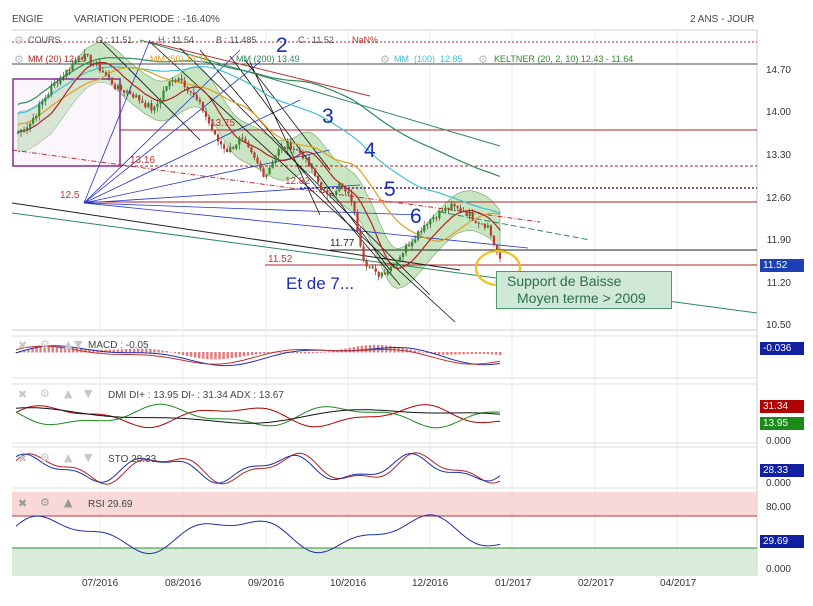 This screenshot has width=813, height=606. I want to click on rsi-up-icon: ▲, so click(68, 502).